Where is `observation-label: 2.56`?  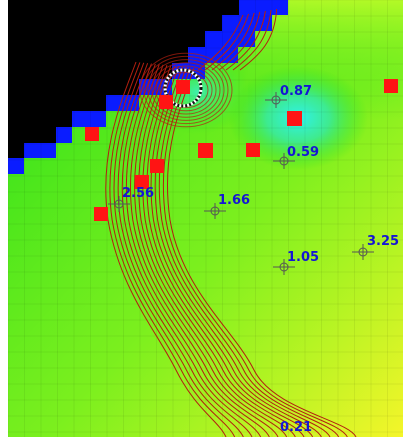
observation-label: 2.56 is located at coordinates (138, 193).